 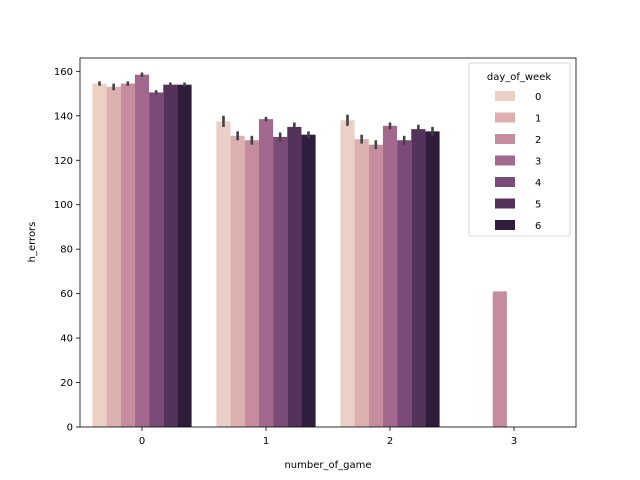 I want to click on legend-label-0: 0, so click(x=538, y=97).